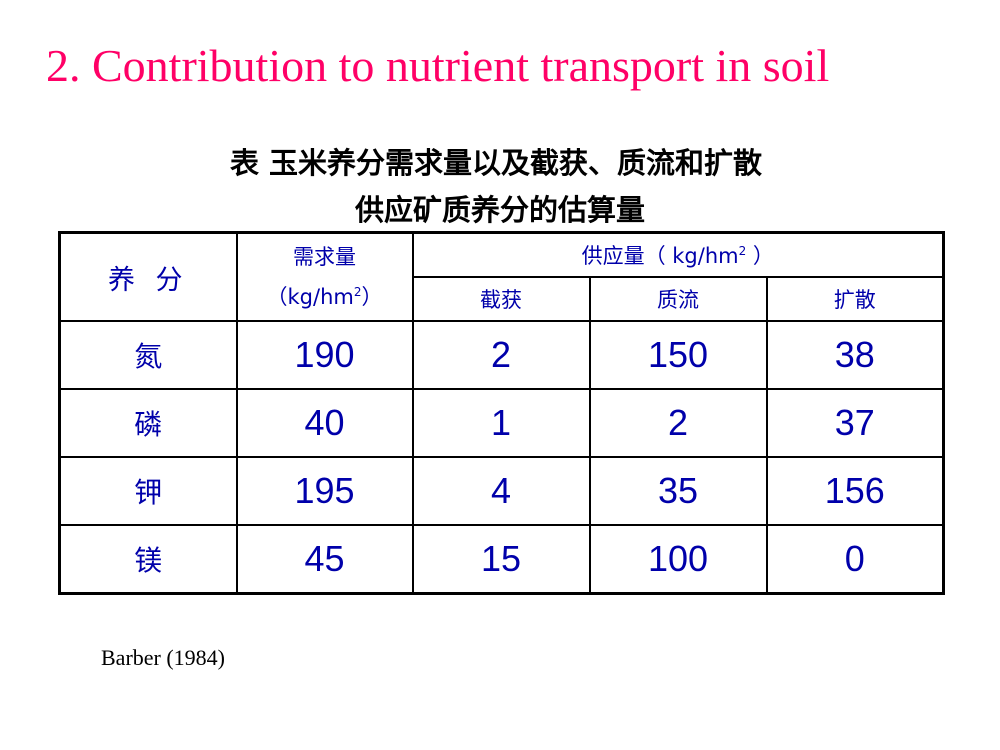  I want to click on cell-interception: 2, so click(501, 355).